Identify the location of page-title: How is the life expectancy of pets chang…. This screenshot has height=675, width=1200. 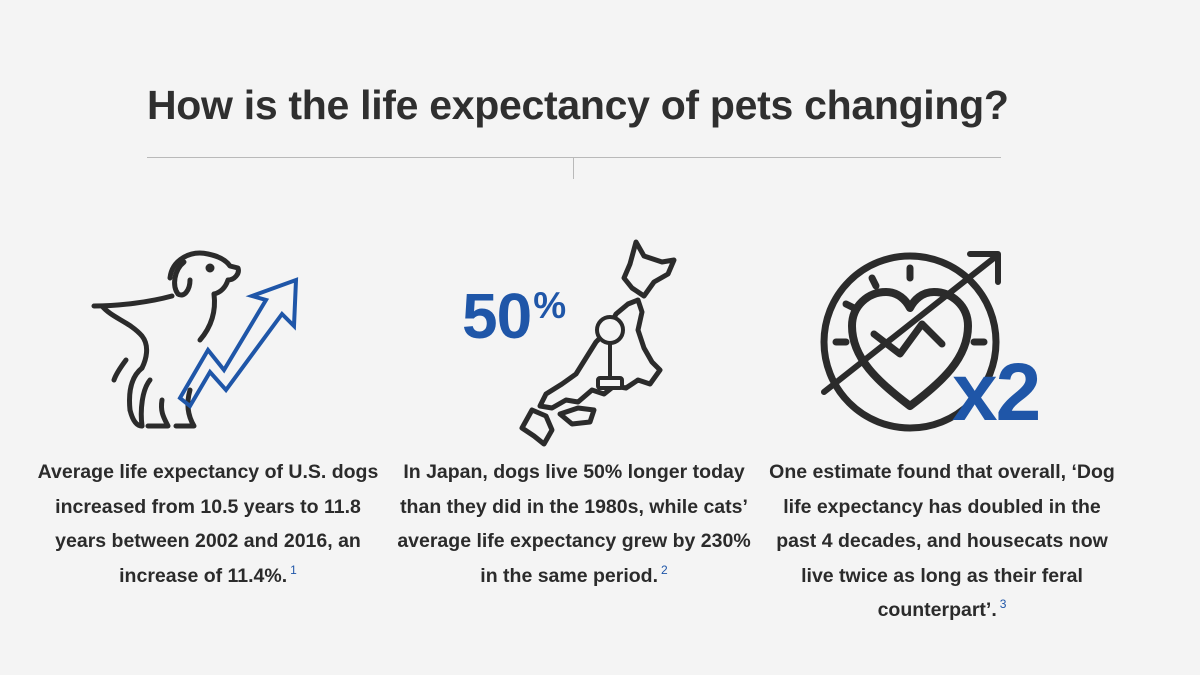
(578, 105).